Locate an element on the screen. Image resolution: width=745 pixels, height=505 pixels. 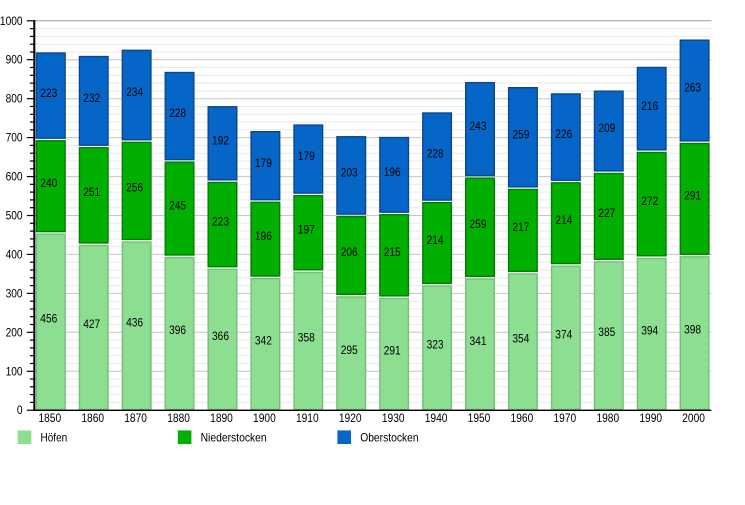
svg-text: 1910 is located at coordinates (307, 418).